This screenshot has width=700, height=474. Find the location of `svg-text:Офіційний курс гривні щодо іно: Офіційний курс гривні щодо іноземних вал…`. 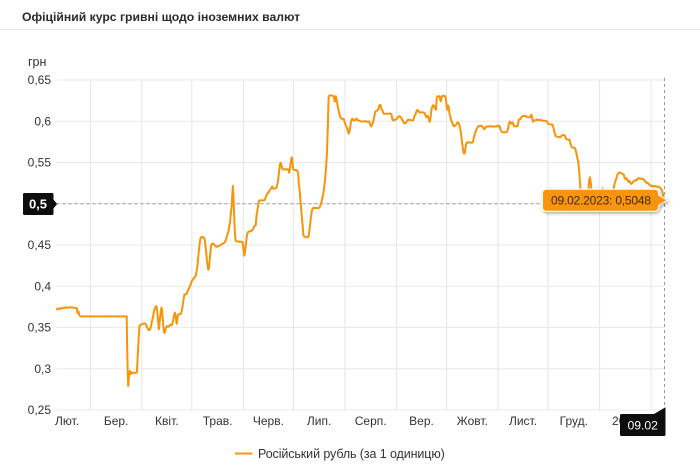

svg-text:Офіційний курс гривні щодо іно: Офіційний курс гривні щодо іноземних вал… is located at coordinates (161, 17).